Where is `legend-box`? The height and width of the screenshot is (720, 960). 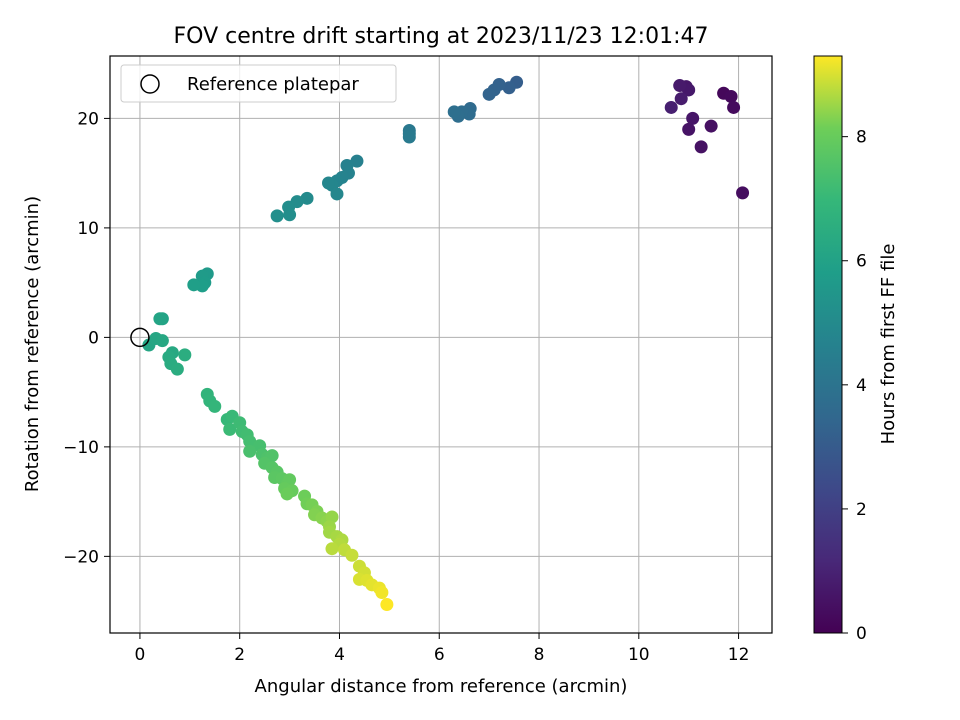 legend-box is located at coordinates (258, 83).